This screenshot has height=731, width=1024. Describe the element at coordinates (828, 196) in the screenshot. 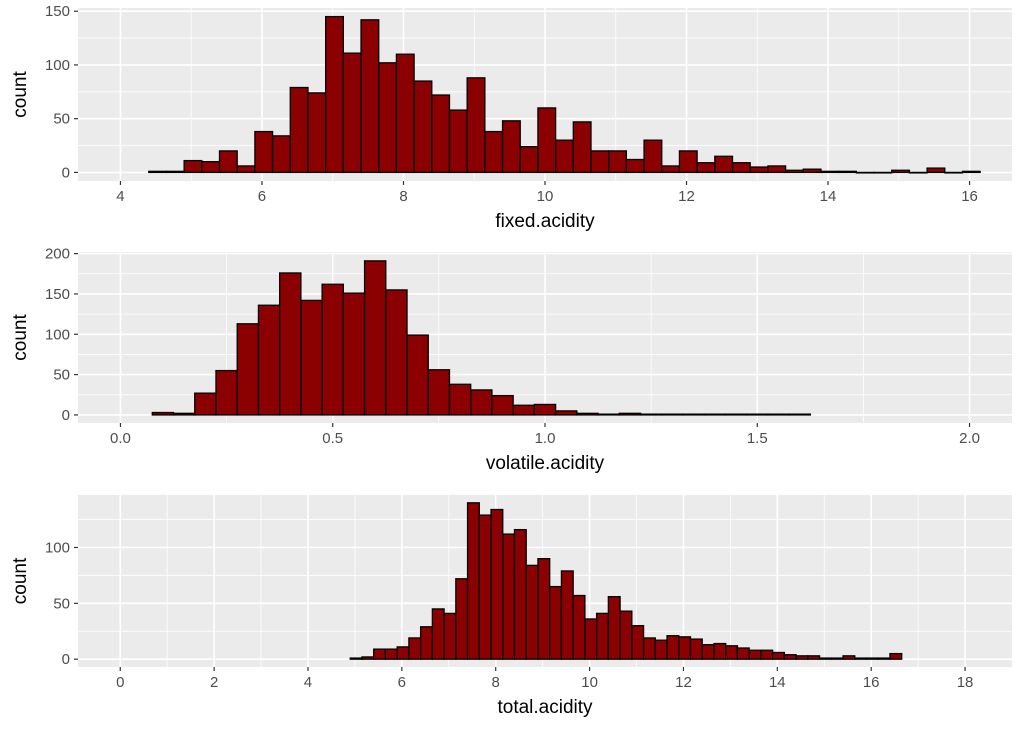

I see `x-tick-label: 14` at that location.